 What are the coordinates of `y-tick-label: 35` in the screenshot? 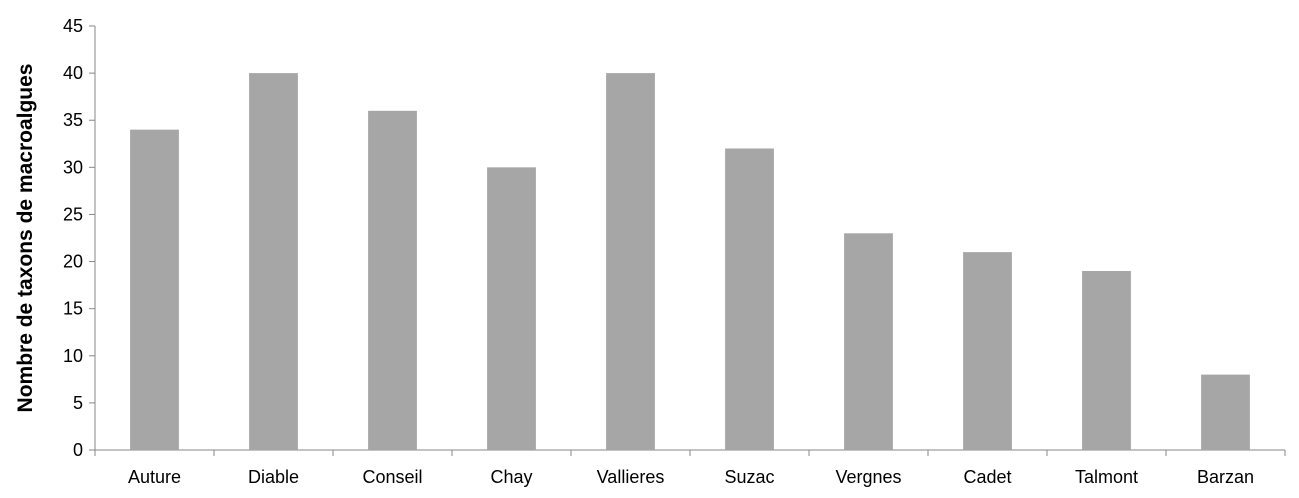 It's located at (73, 120).